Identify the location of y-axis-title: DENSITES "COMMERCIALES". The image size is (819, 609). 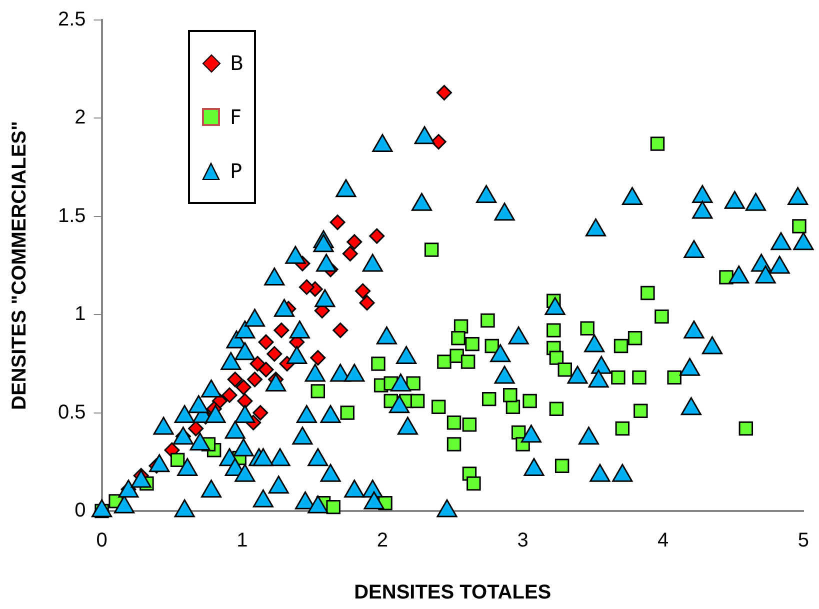
(19, 265).